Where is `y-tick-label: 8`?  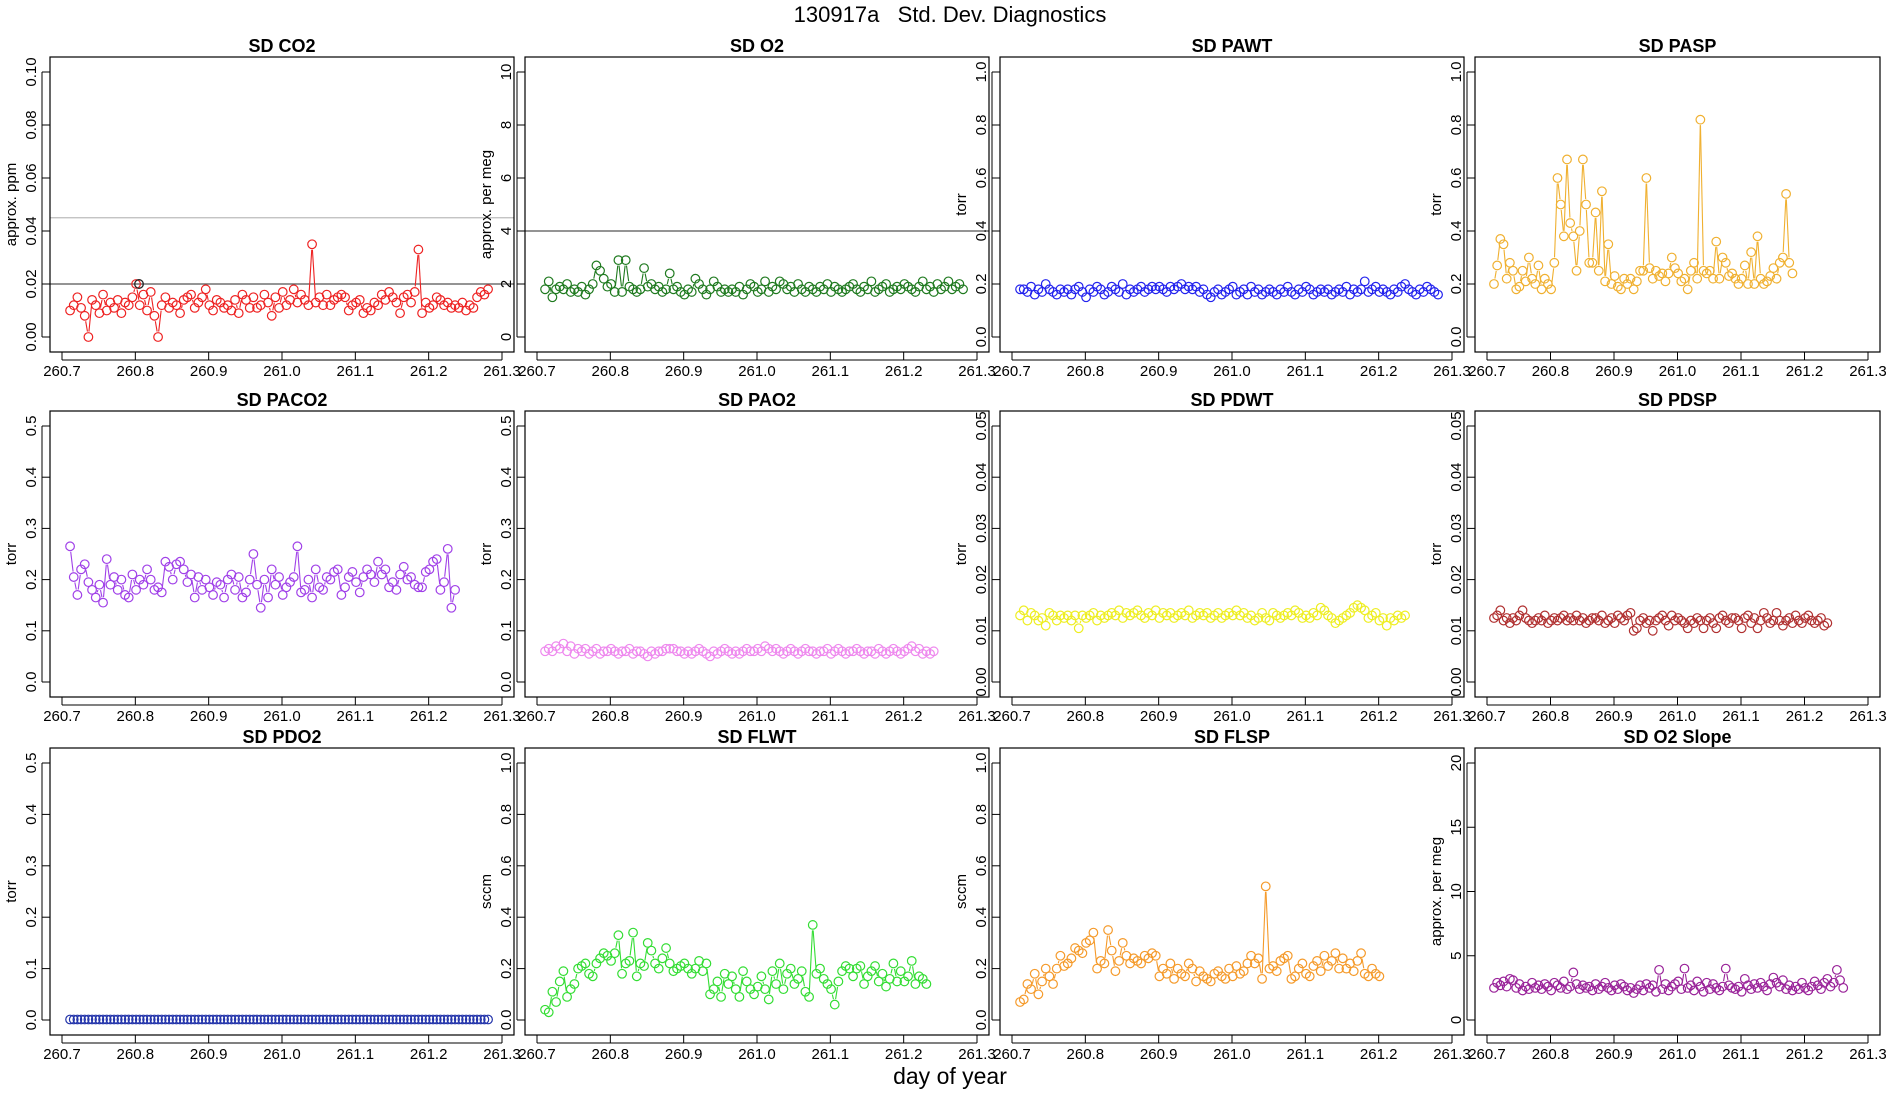
y-tick-label: 8 is located at coordinates (506, 125).